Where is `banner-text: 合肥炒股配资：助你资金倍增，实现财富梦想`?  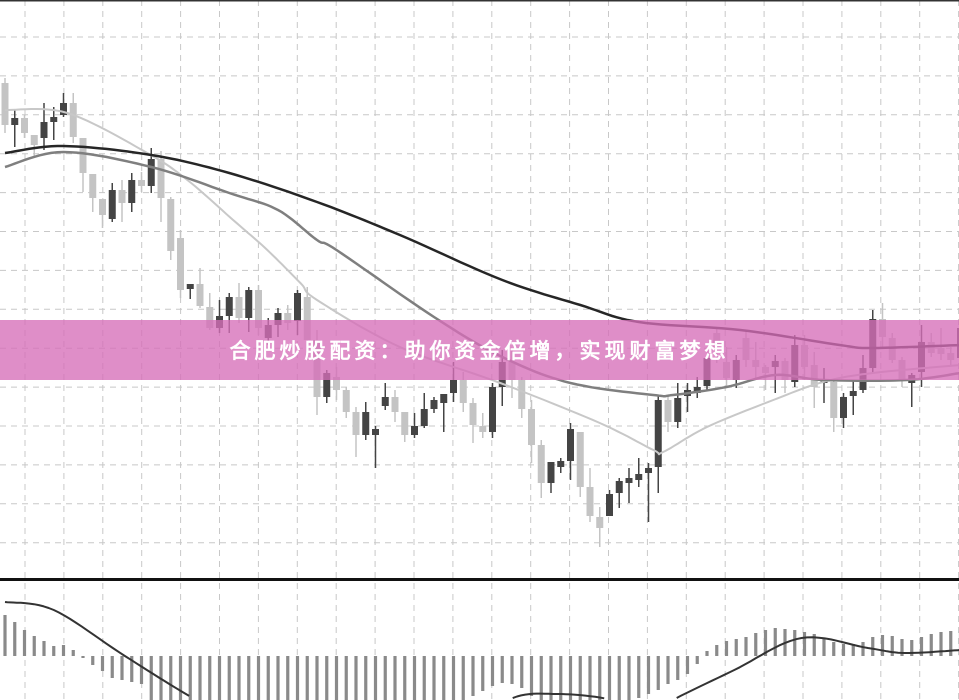 banner-text: 合肥炒股配资：助你资金倍增，实现财富梦想 is located at coordinates (479, 351).